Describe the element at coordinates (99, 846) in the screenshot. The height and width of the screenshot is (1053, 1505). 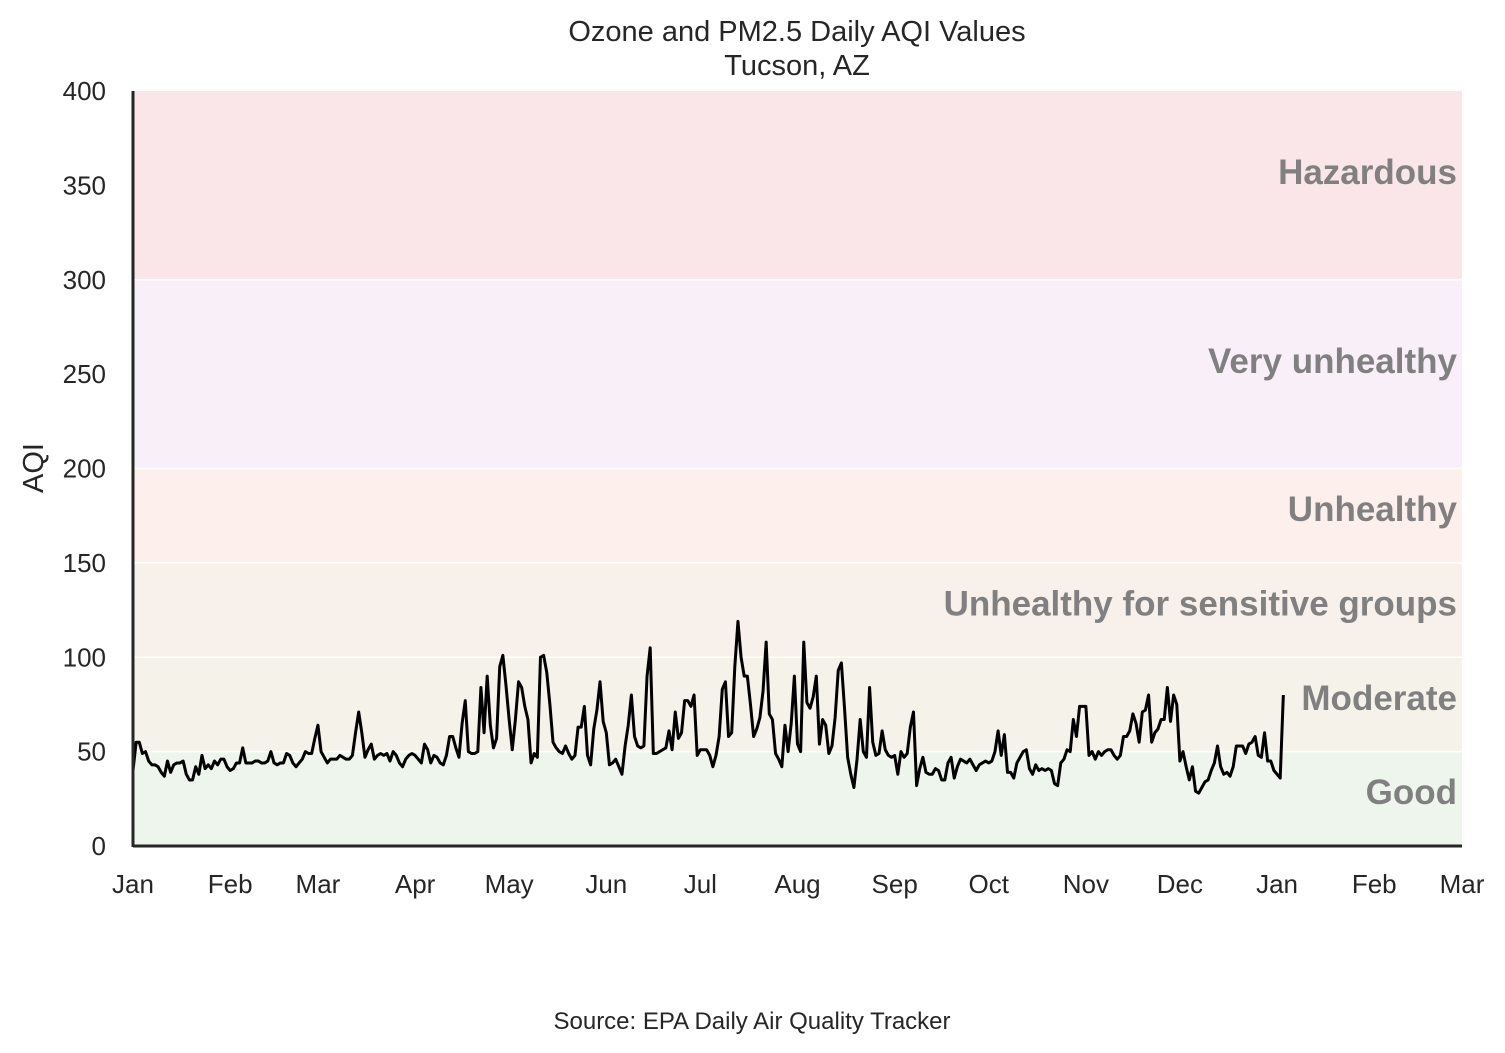
I see `y-tick-label: 0` at that location.